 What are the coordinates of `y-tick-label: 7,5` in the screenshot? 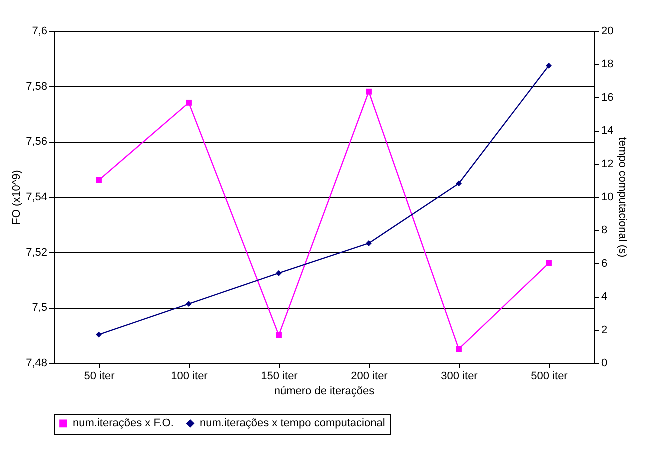 It's located at (40, 308).